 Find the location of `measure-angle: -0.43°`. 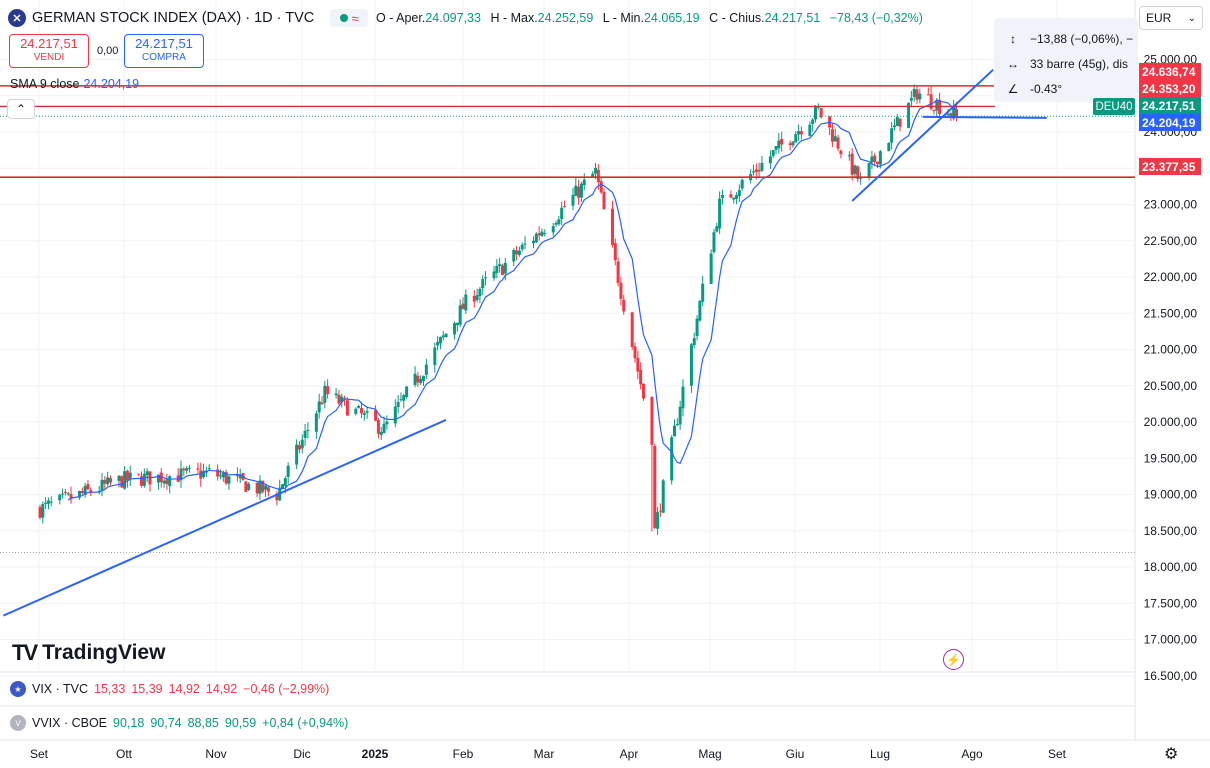

measure-angle: -0.43° is located at coordinates (1046, 89).